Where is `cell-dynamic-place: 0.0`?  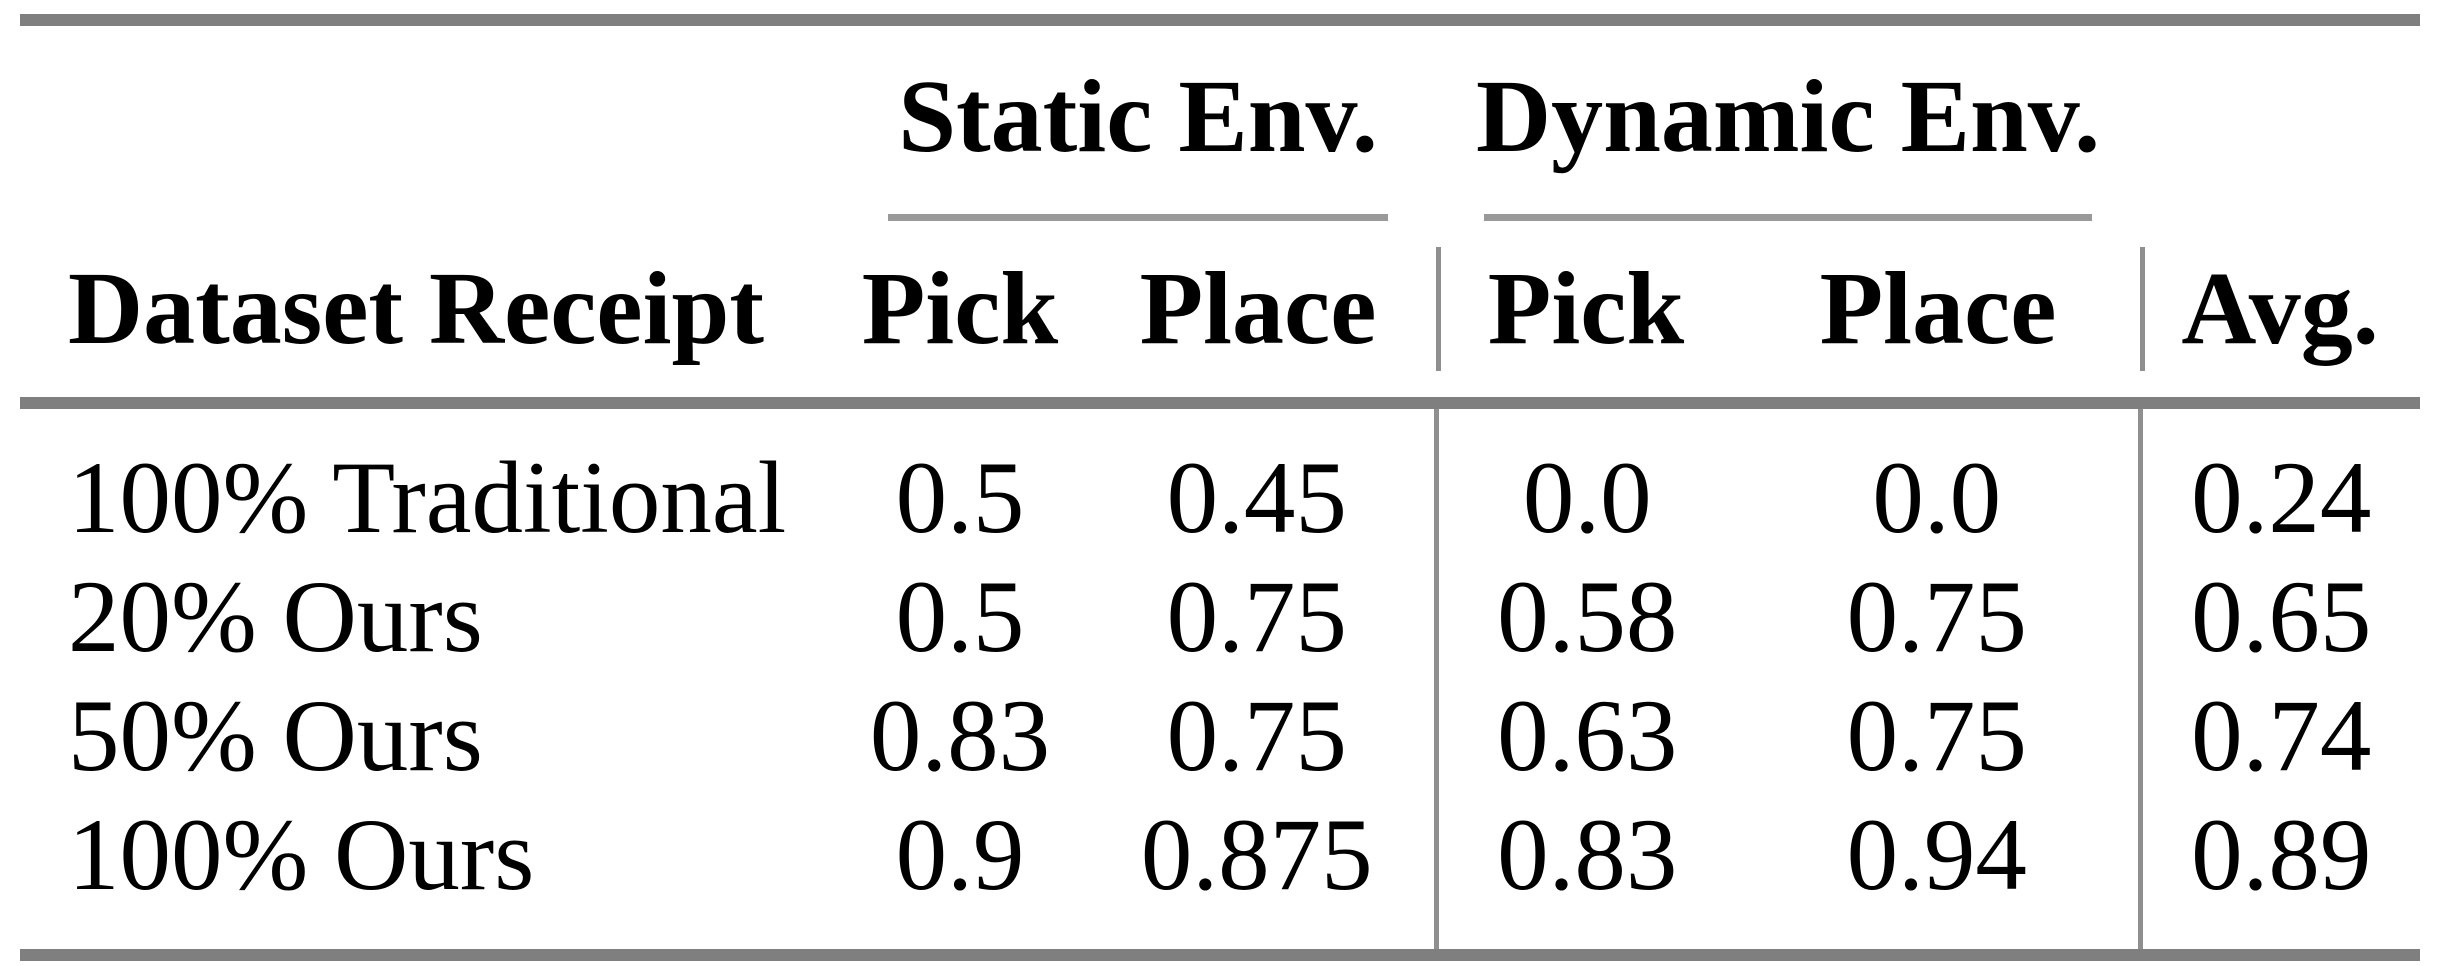 cell-dynamic-place: 0.0 is located at coordinates (1937, 498).